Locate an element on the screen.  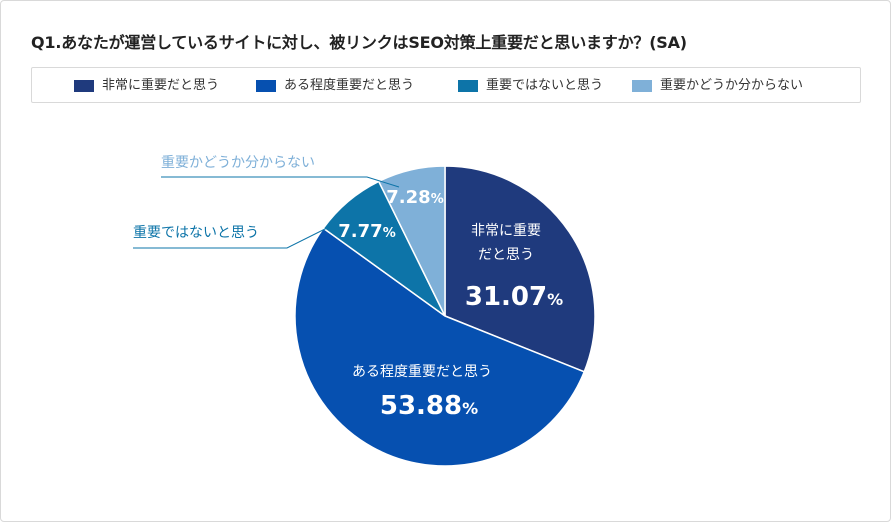
slice-value-label: 53.88% is located at coordinates (429, 406).